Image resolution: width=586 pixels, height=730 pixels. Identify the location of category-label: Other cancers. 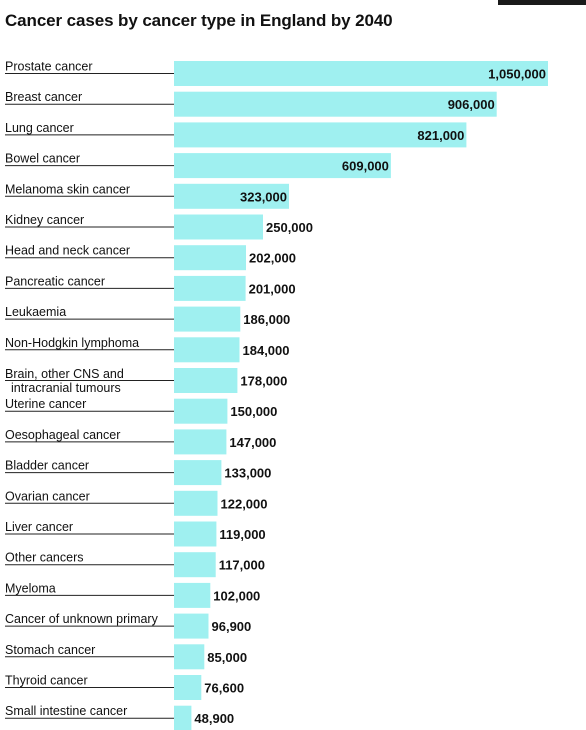
(44, 558).